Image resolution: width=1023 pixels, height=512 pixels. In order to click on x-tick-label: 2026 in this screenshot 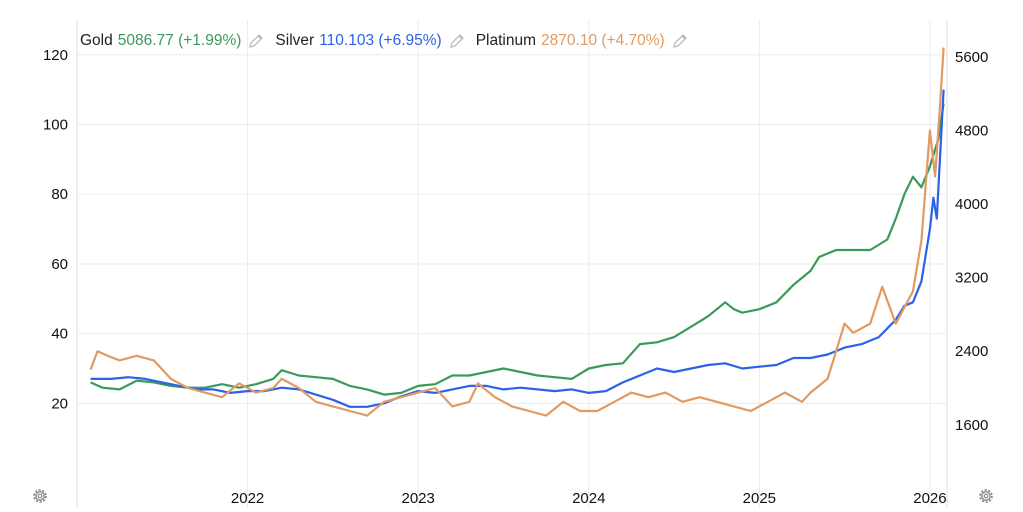, I will do `click(929, 498)`.